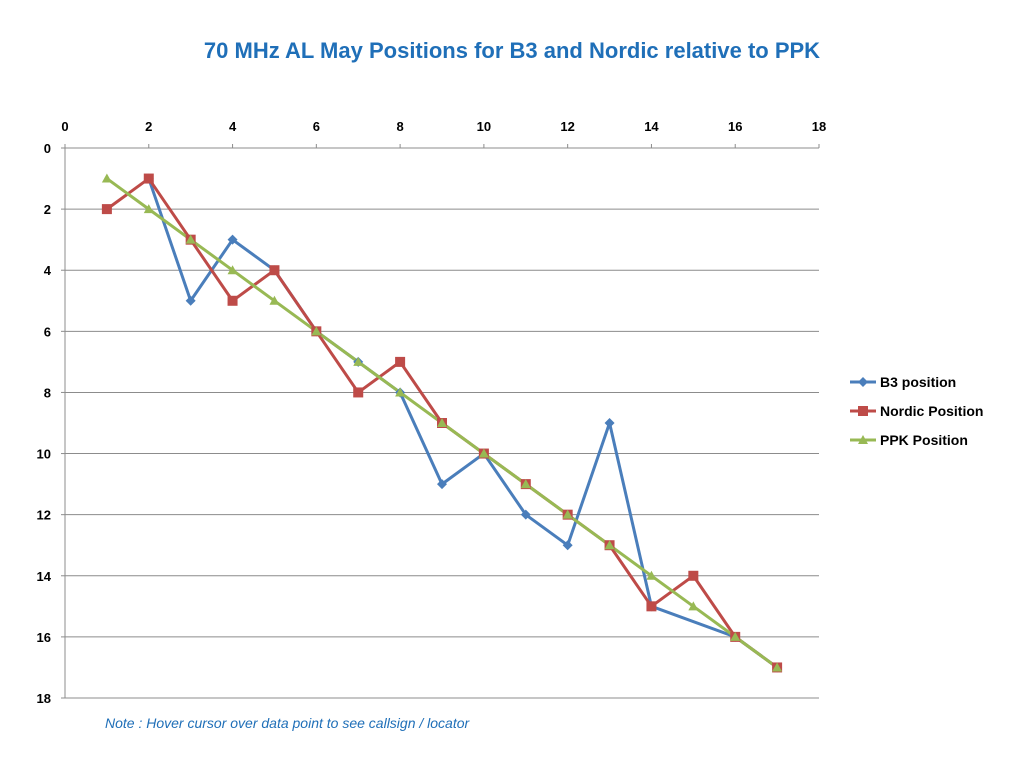 Image resolution: width=1024 pixels, height=768 pixels. Describe the element at coordinates (399, 126) in the screenshot. I see `x-tick-label-8: 8` at that location.